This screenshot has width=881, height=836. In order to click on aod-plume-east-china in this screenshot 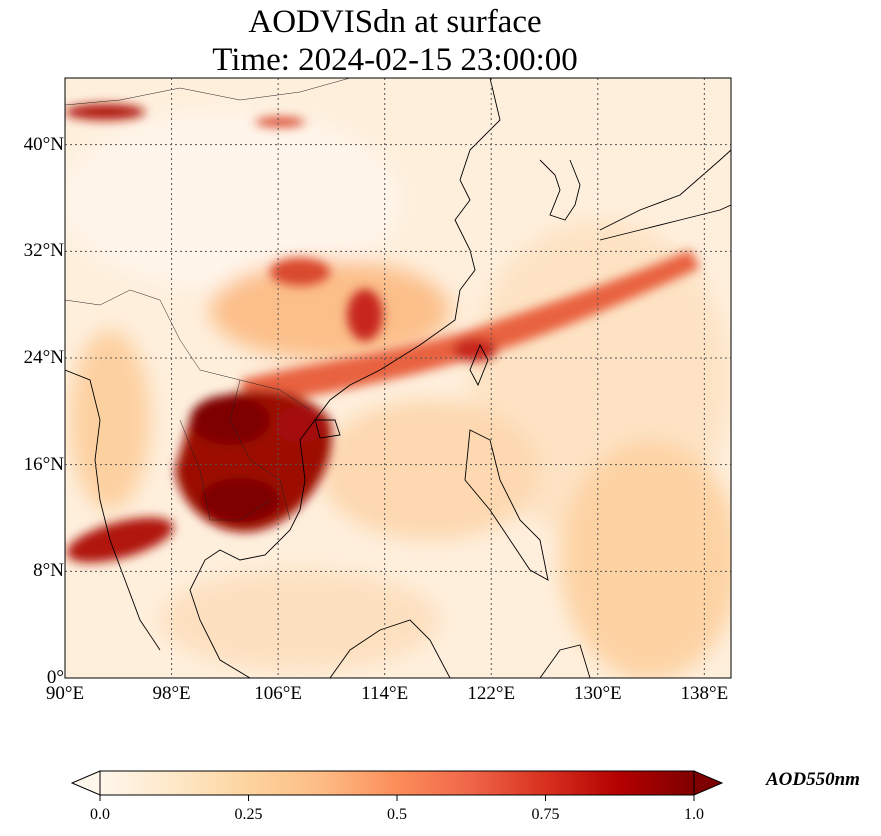, I will do `click(470, 327)`.